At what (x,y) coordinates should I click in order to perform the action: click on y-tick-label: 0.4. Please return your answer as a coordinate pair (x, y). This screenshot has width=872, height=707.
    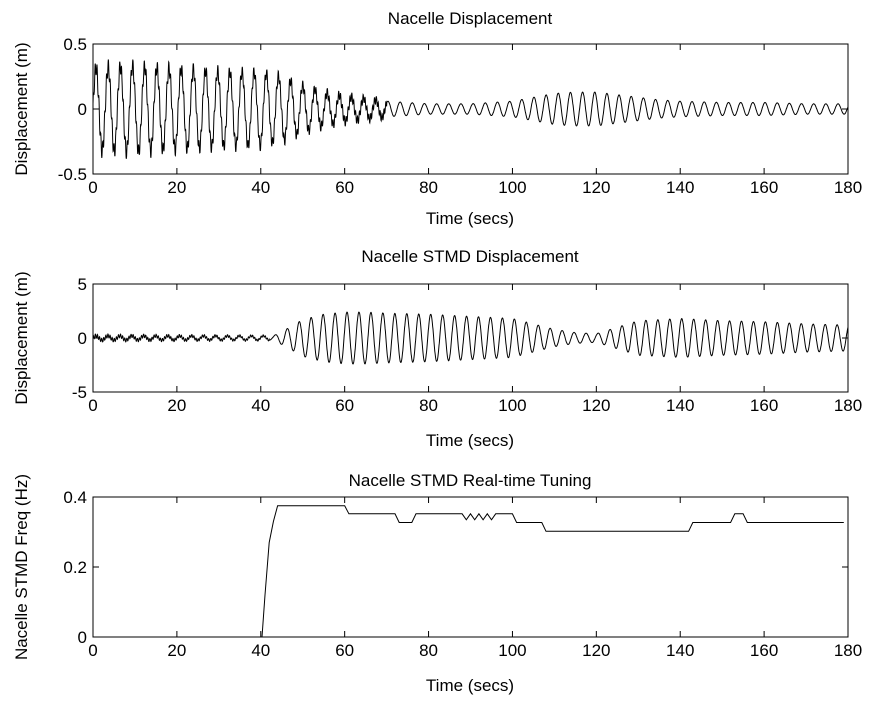
    Looking at the image, I should click on (75, 497).